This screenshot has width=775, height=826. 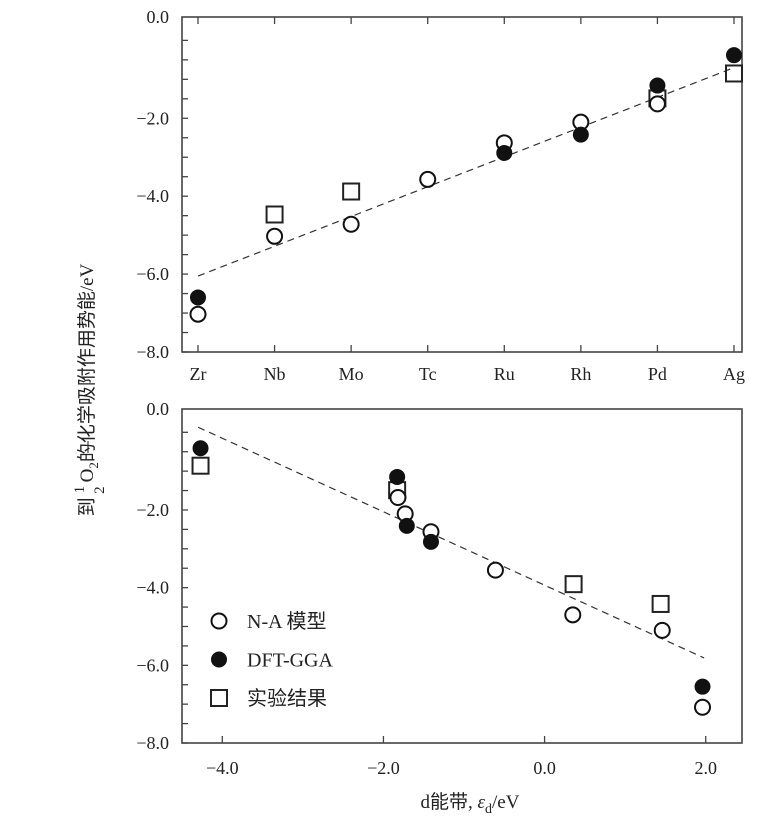 I want to click on x-label-suffix: /eV, so click(x=506, y=802).